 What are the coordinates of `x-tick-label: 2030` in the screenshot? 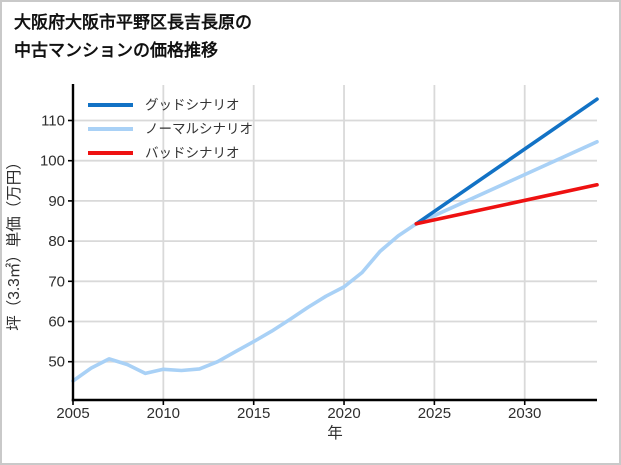 It's located at (524, 413).